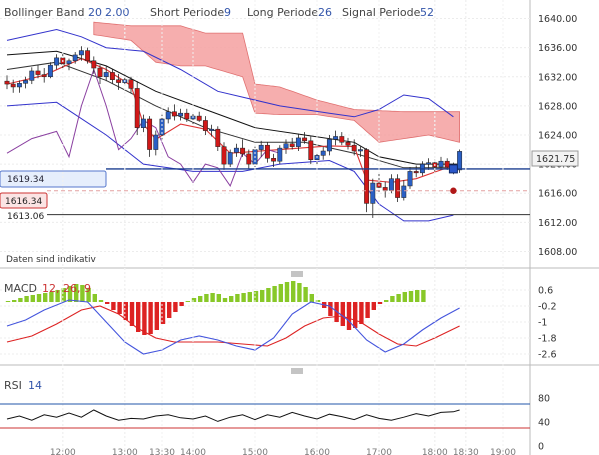 This screenshot has height=455, width=599. What do you see at coordinates (547, 339) in the screenshot?
I see `macd-tick-label: -1.8` at bounding box center [547, 339].